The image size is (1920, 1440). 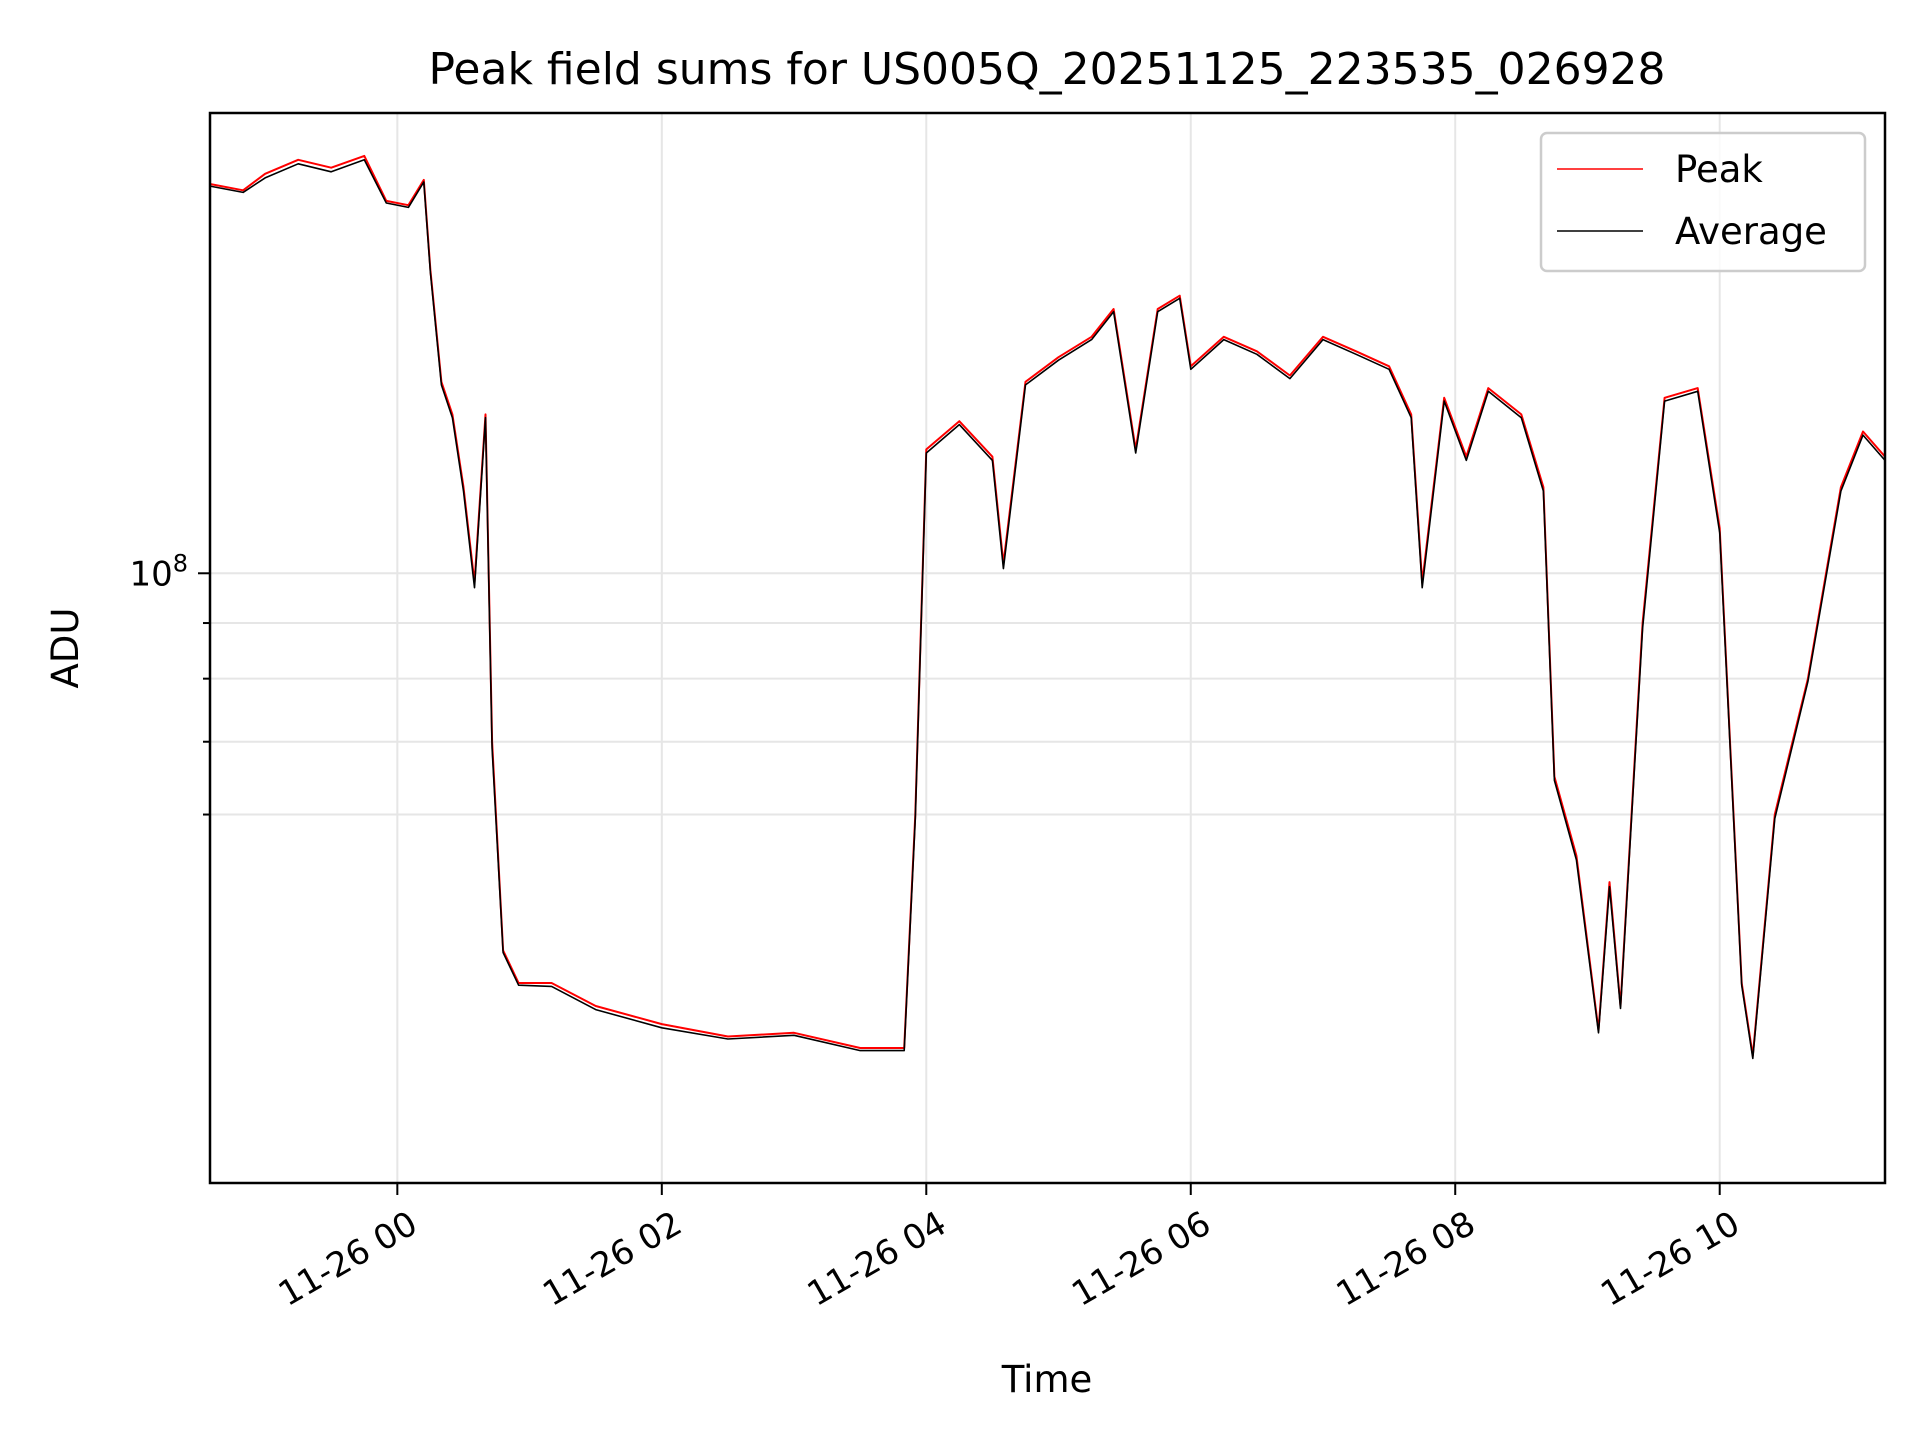 What do you see at coordinates (1047, 1379) in the screenshot?
I see `x-axis-label: Time` at bounding box center [1047, 1379].